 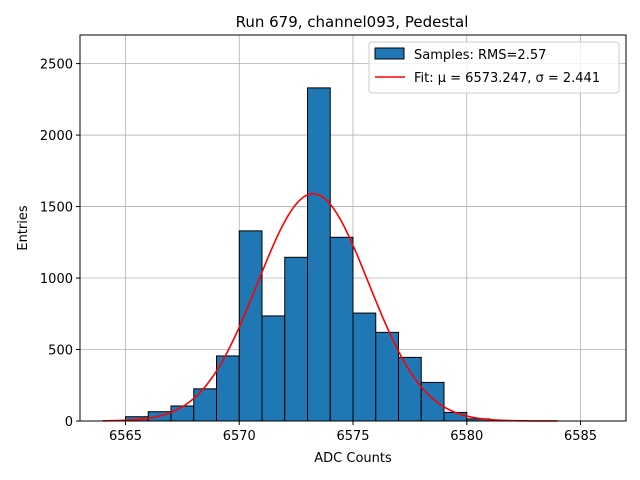 I want to click on x-axis-label: ADC Counts, so click(x=353, y=458).